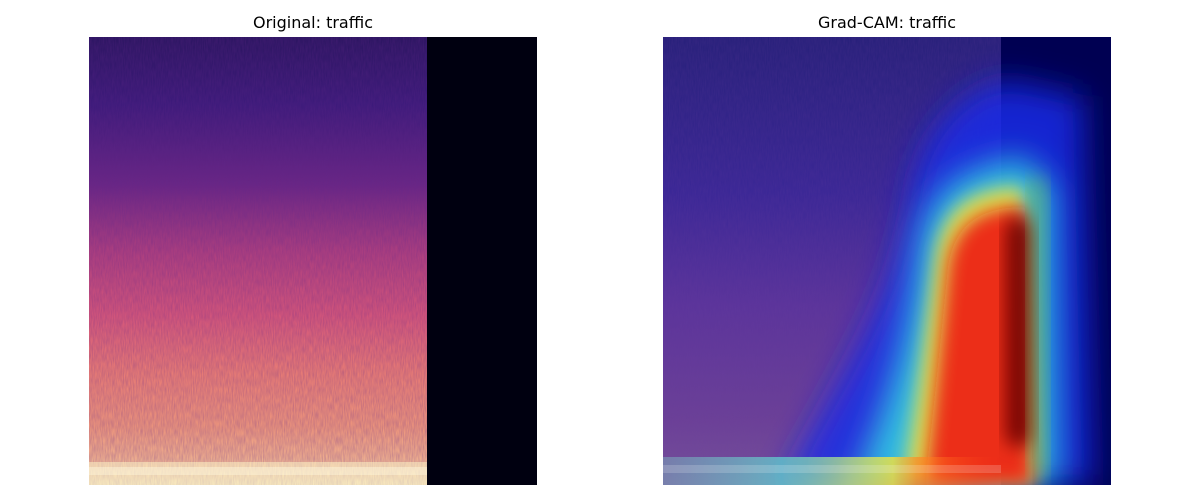  Describe the element at coordinates (312, 22) in the screenshot. I see `panel-title-original: Original: traffic` at that location.